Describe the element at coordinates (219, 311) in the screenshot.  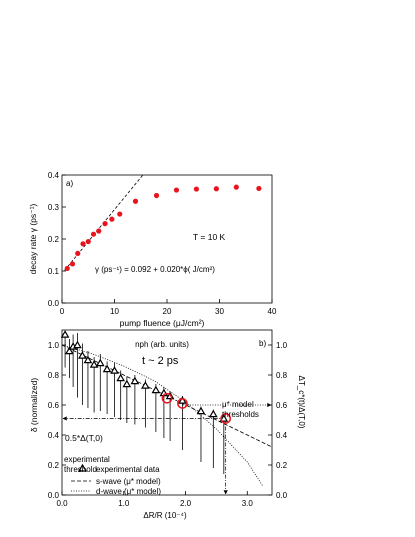
I see `a-xtick-label: 30` at that location.